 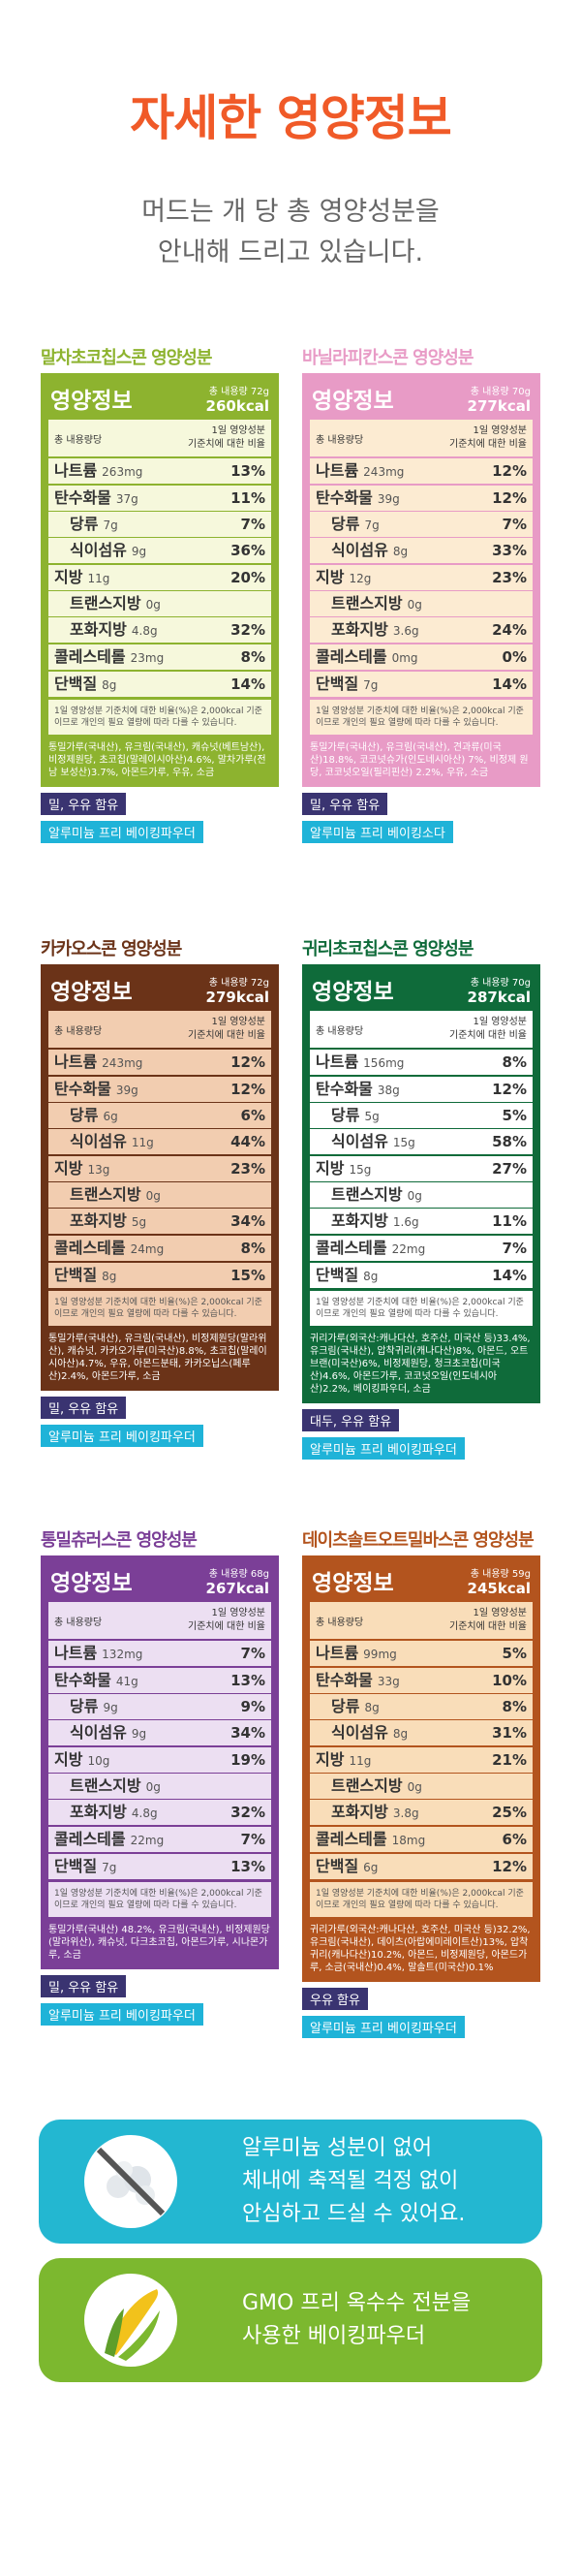 I want to click on card-title: 통밀츄러스콘 영양성분, so click(x=120, y=1540).